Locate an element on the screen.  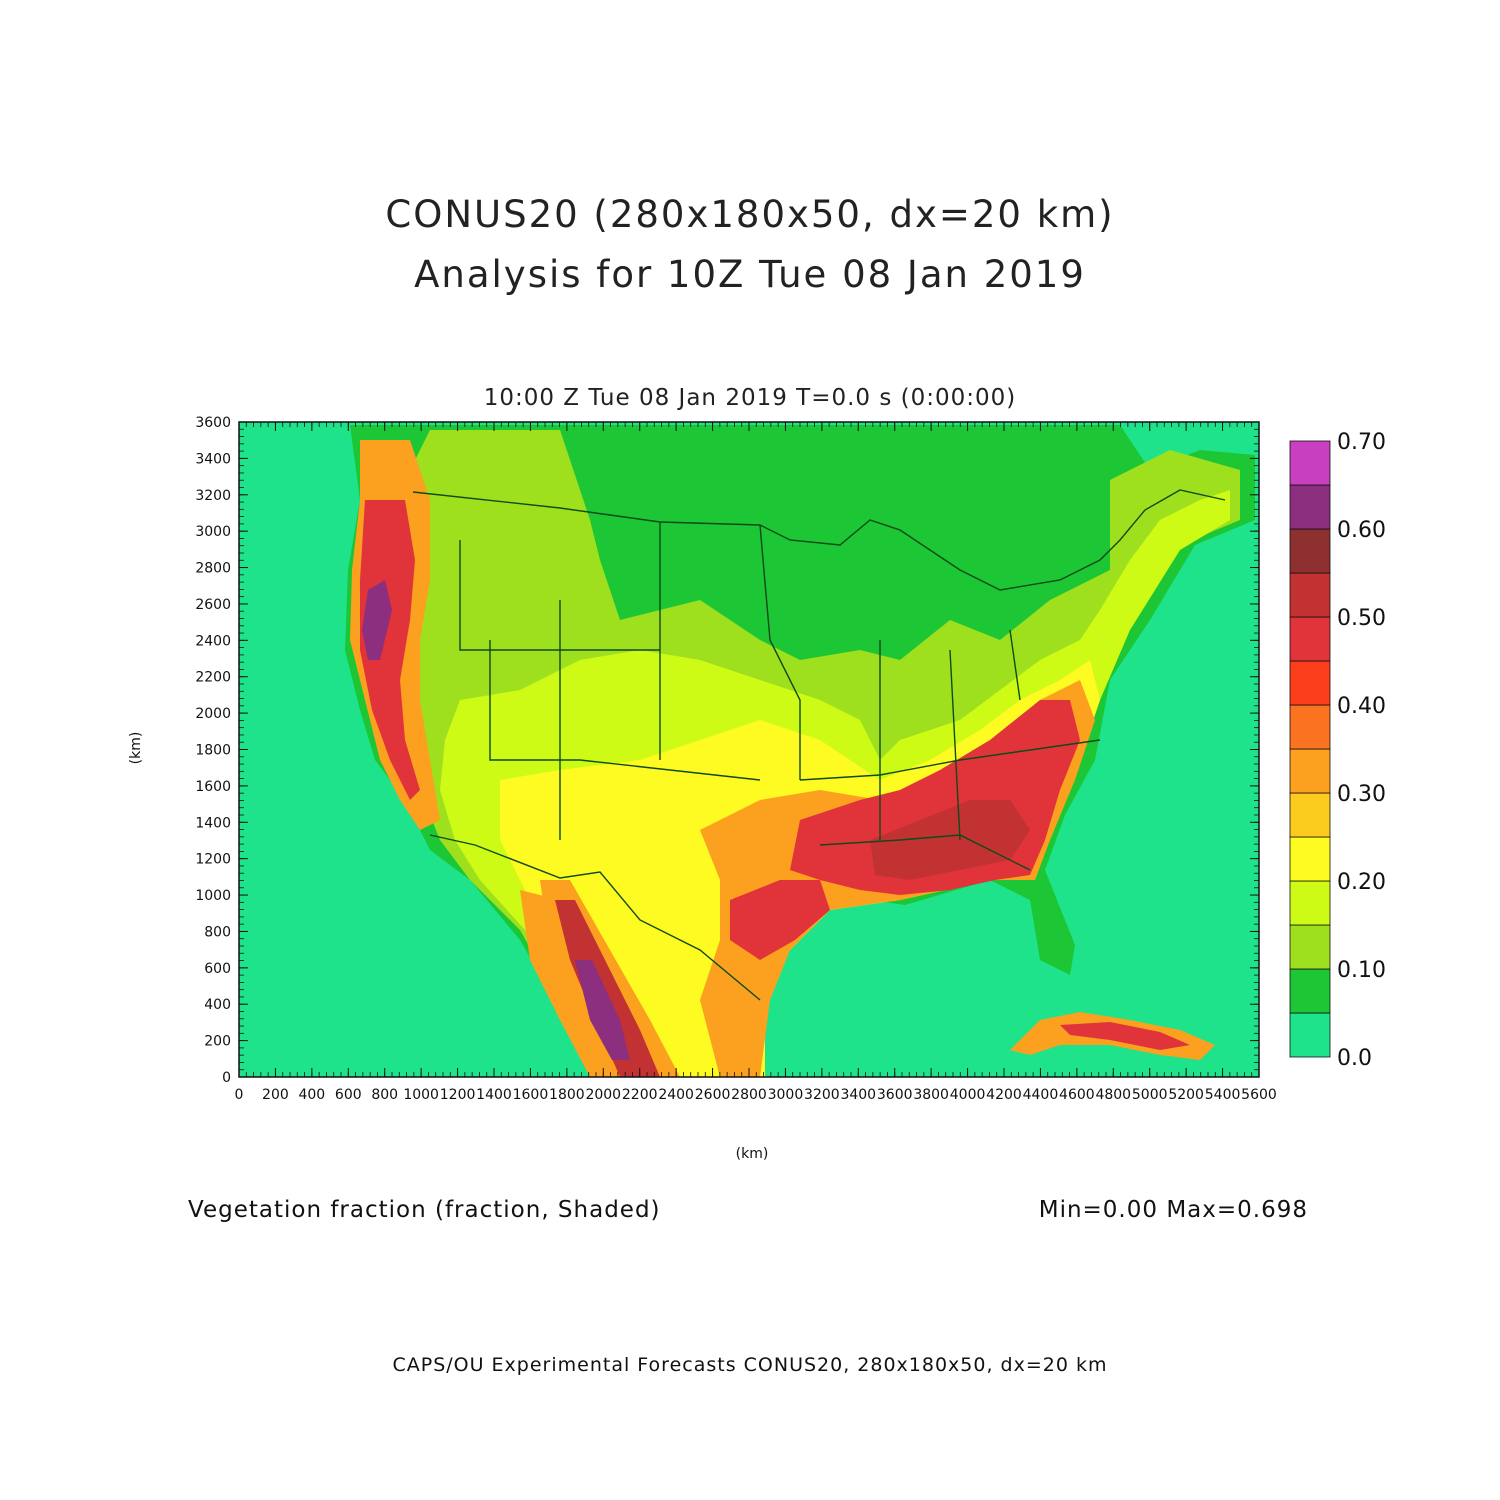
colorbar-label: 0.0 is located at coordinates (1354, 1058).